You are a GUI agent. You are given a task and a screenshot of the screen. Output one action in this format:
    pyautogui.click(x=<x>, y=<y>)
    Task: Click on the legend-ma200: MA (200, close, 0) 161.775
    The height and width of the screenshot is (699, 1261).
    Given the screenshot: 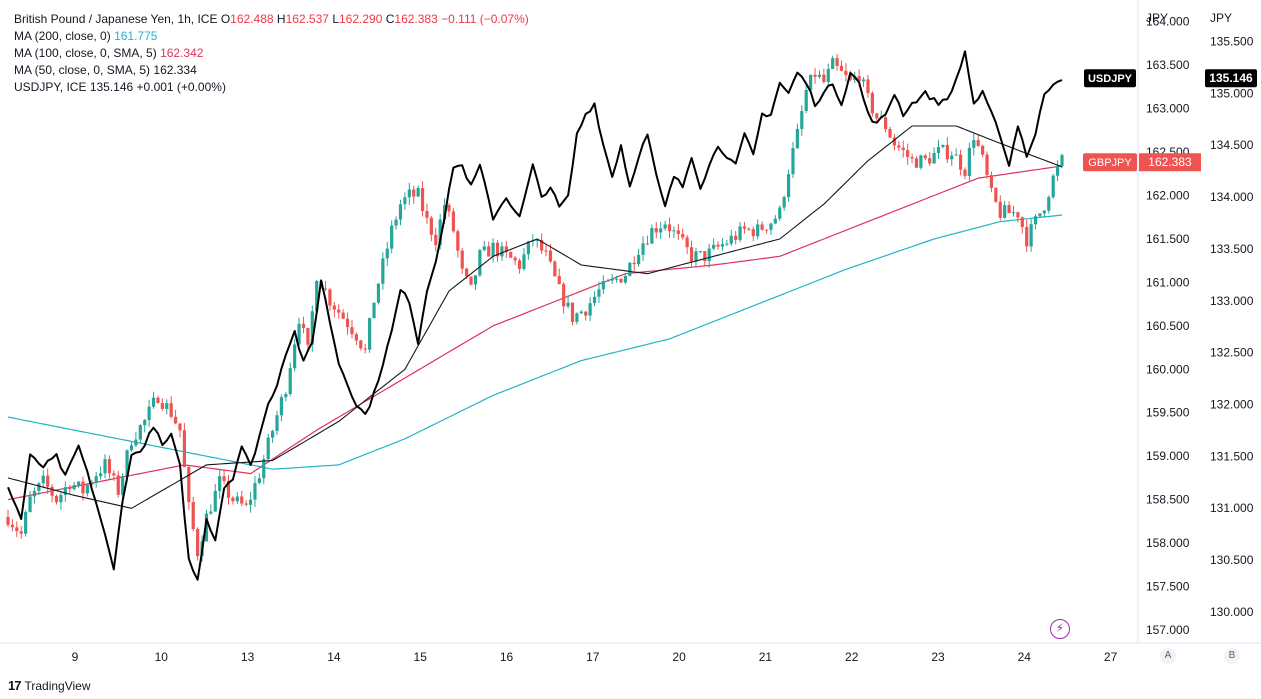 What is the action you would take?
    pyautogui.click(x=271, y=36)
    